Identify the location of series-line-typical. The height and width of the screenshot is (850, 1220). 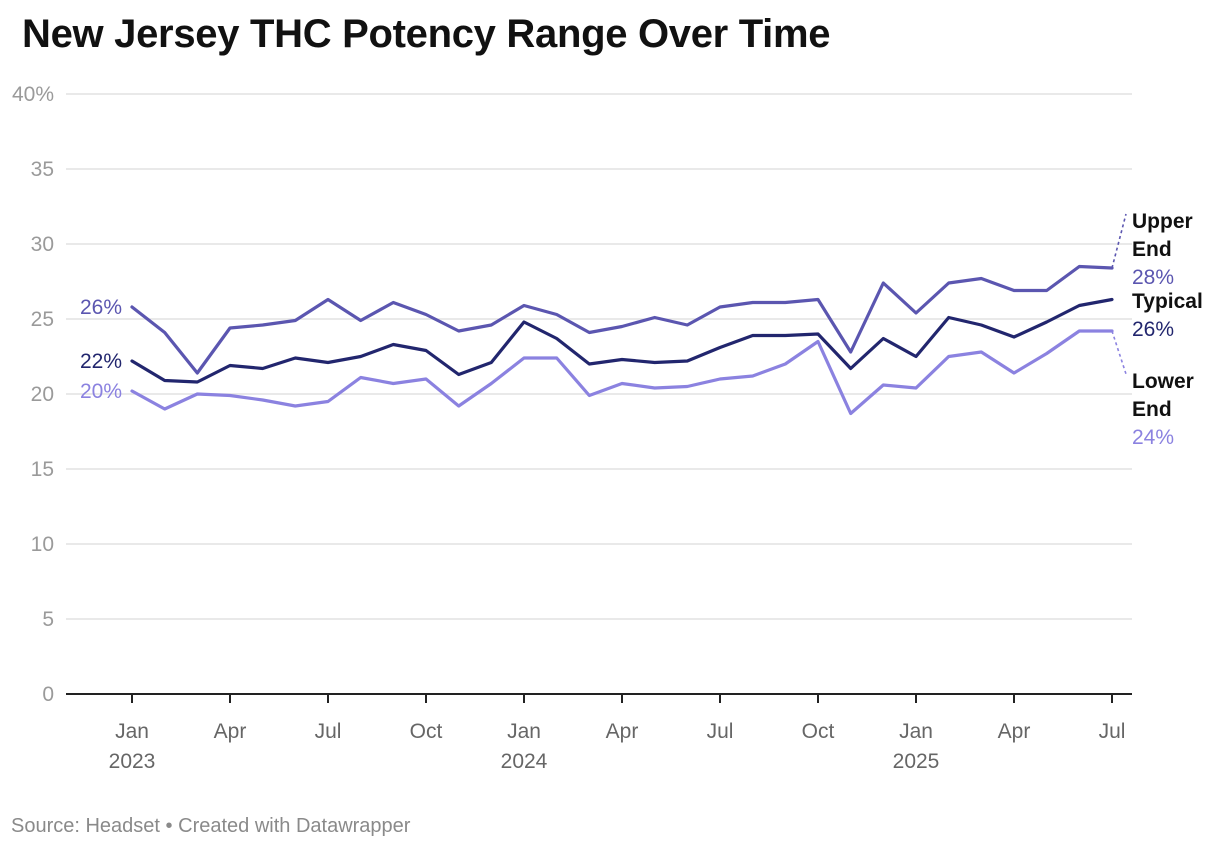
(622, 340).